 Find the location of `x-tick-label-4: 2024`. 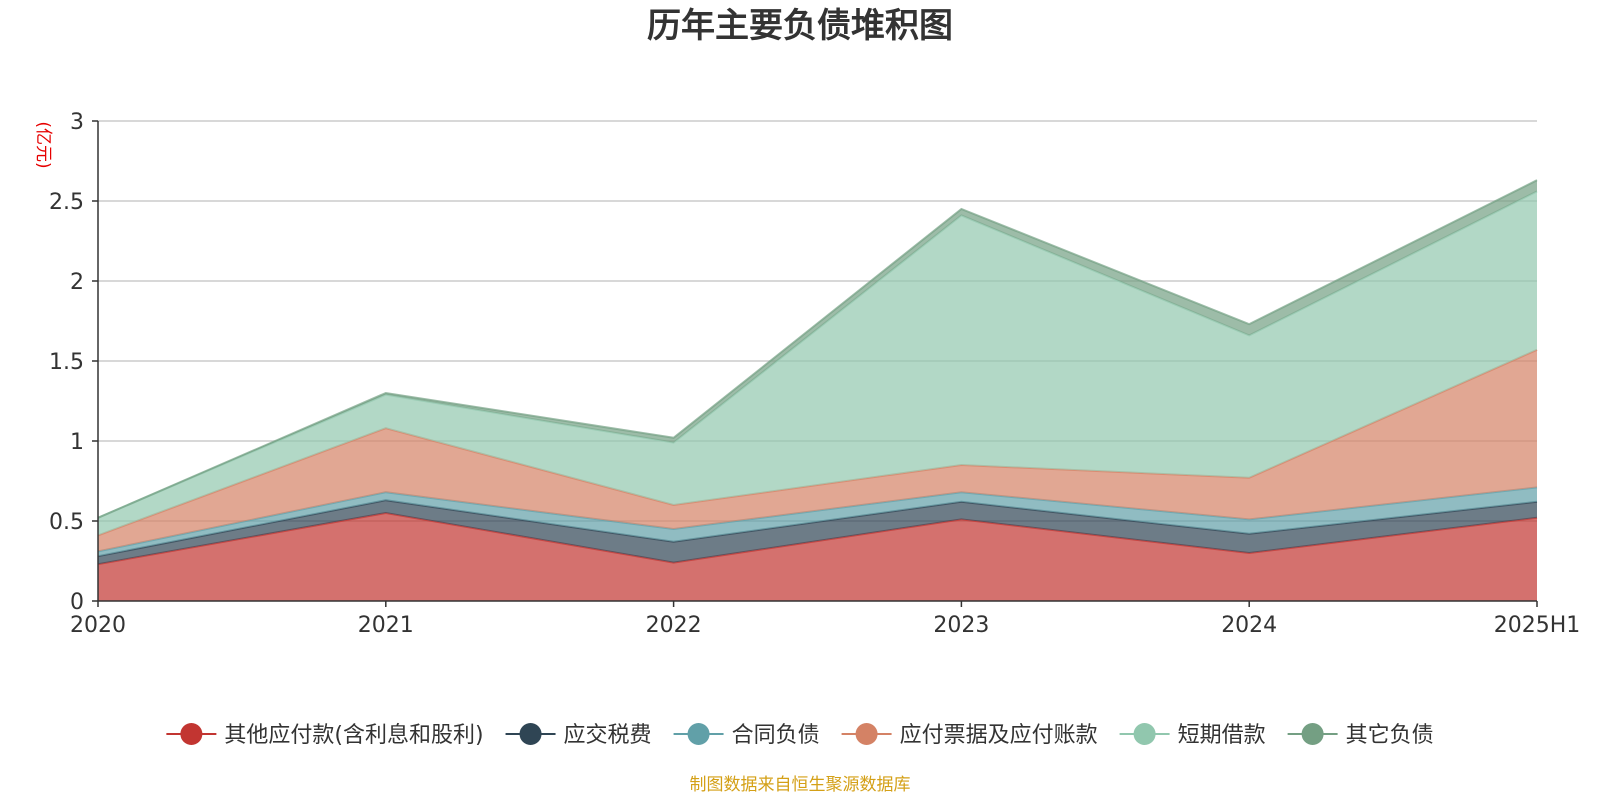

x-tick-label-4: 2024 is located at coordinates (1249, 625).